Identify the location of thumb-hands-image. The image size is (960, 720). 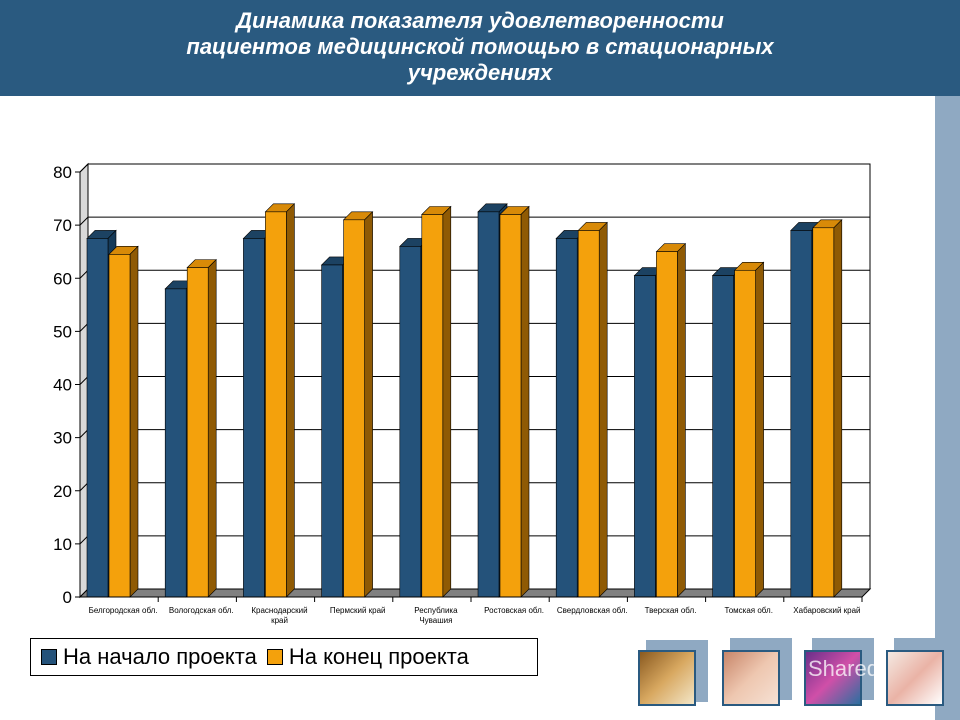
(915, 678).